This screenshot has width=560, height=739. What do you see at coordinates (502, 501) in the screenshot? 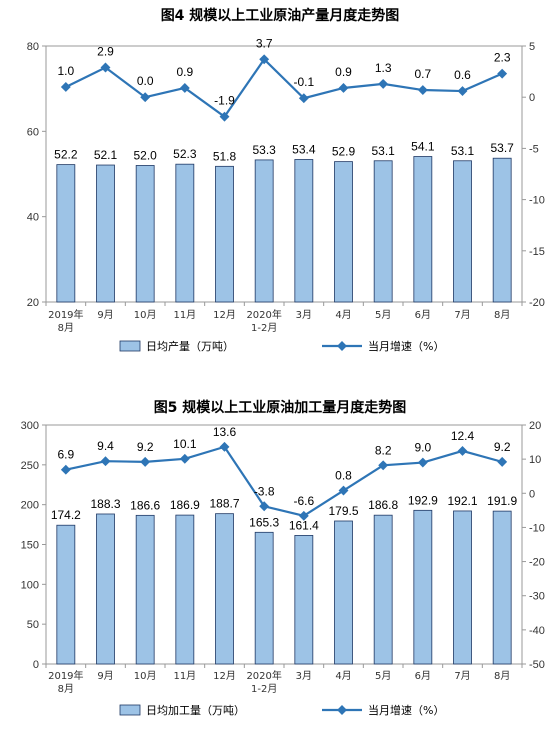
I see `bar-value-label: 191.9` at bounding box center [502, 501].